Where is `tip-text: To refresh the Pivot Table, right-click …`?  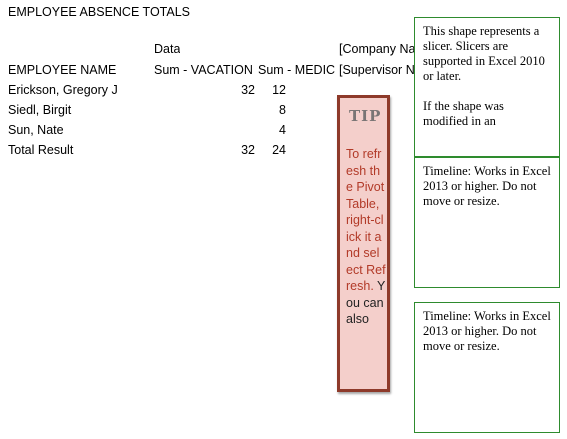 tip-text: To refresh the Pivot Table, right-click … is located at coordinates (366, 237).